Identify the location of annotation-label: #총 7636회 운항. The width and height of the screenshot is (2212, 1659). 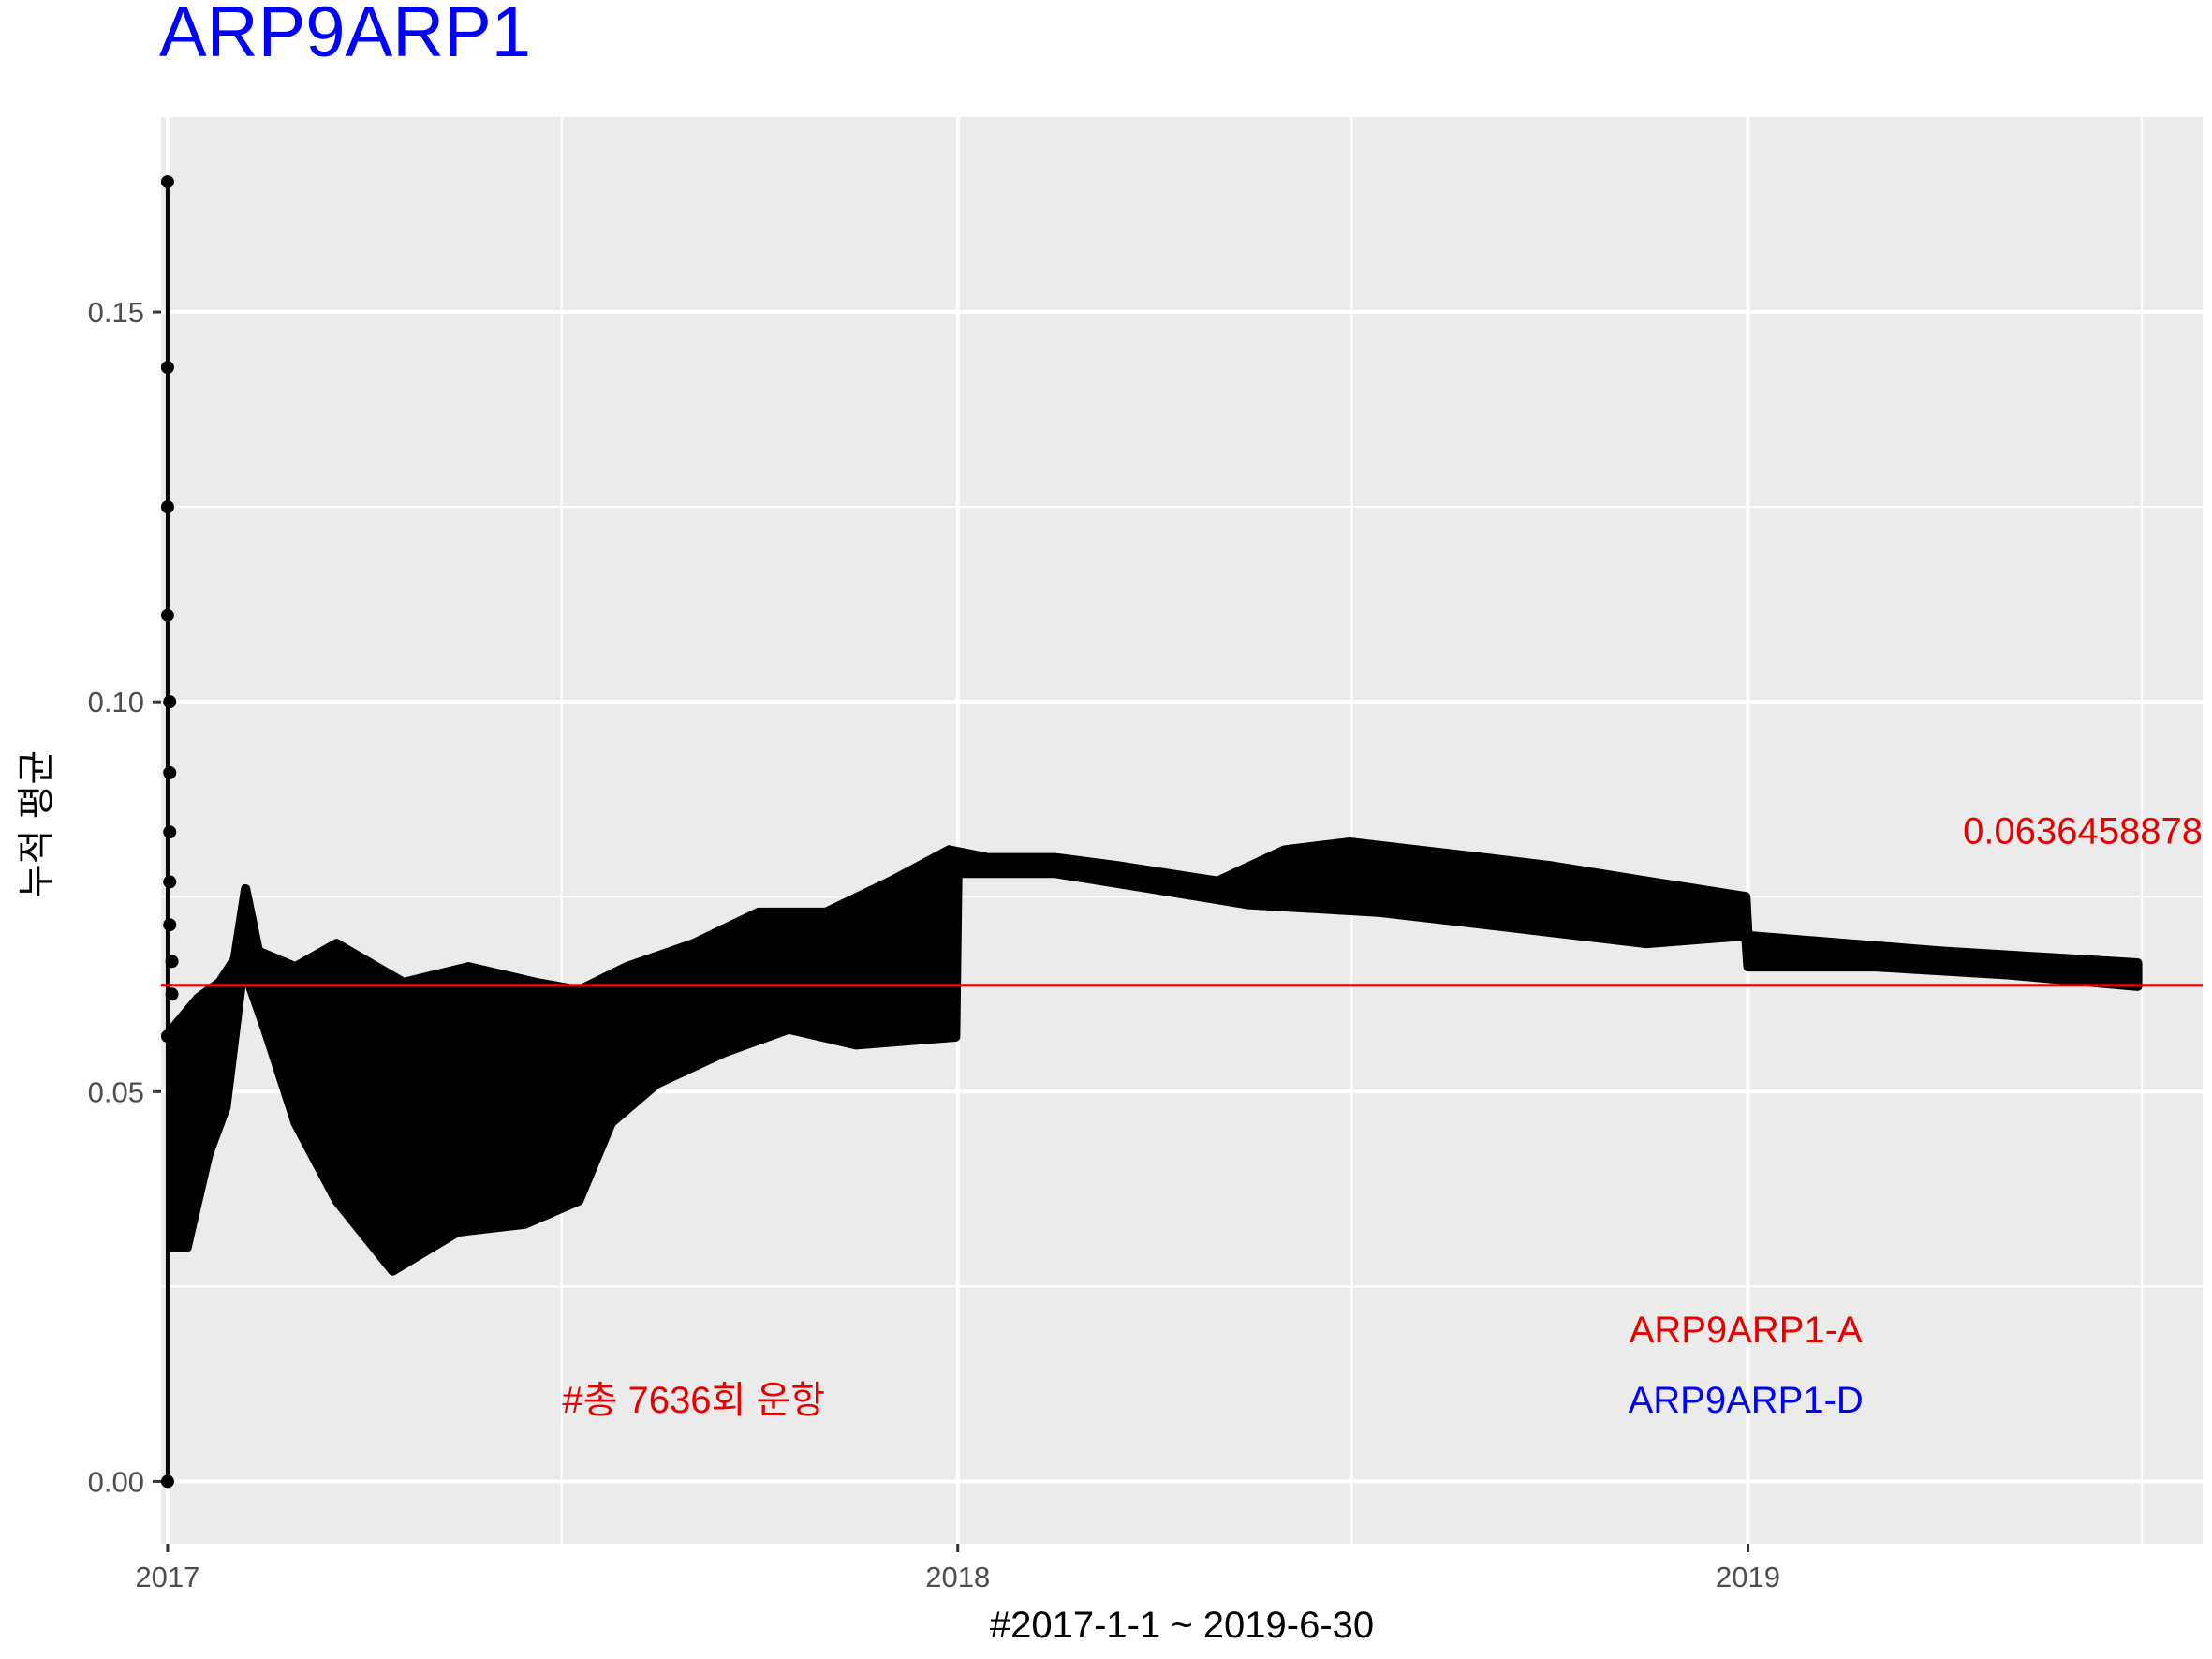
(693, 1400).